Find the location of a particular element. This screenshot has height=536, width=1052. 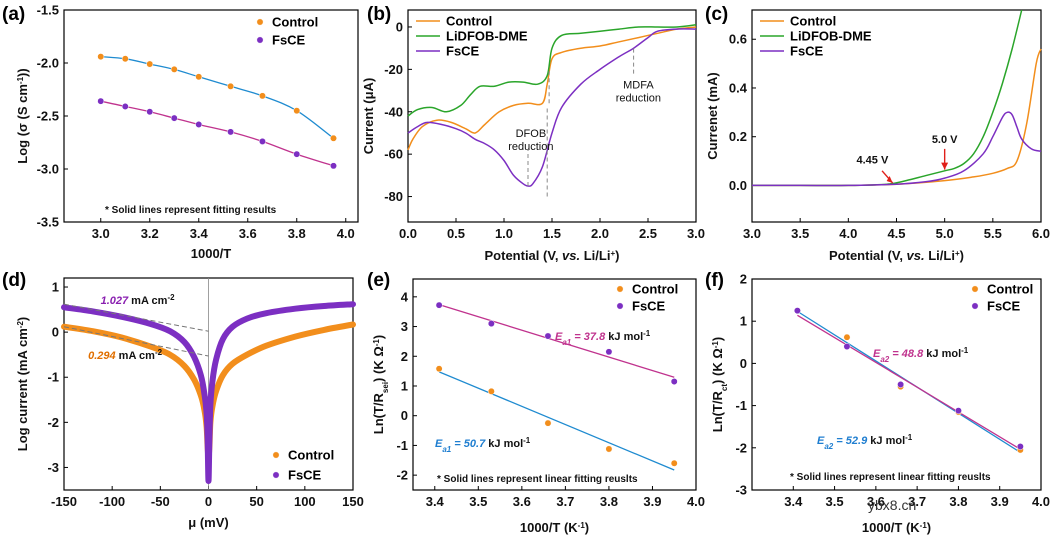

legend-marker-control is located at coordinates (276, 455).